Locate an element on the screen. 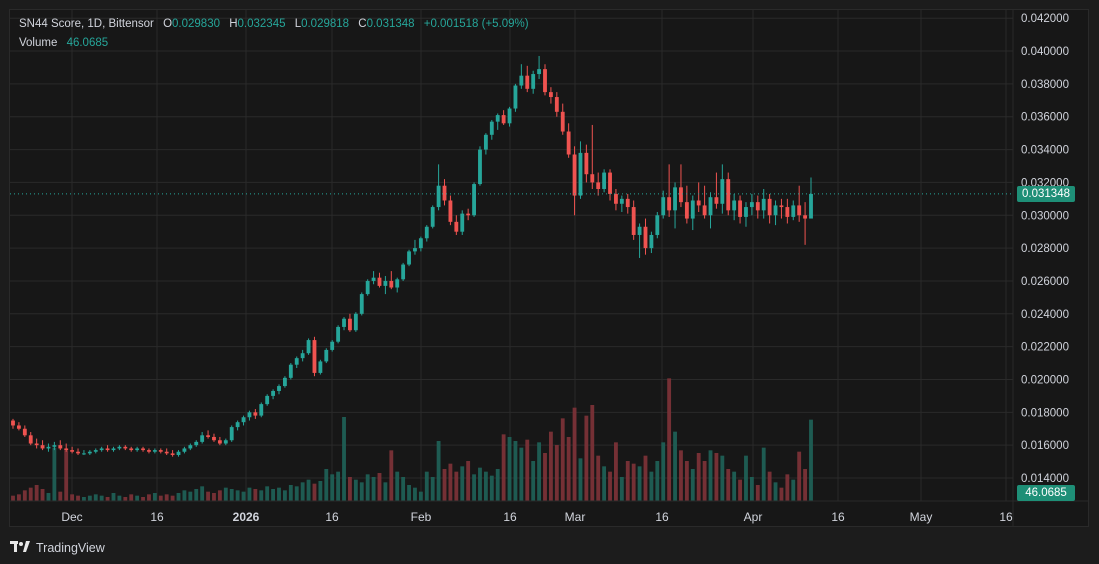 Image resolution: width=1099 pixels, height=564 pixels. tradingview-logo-icon is located at coordinates (20, 548).